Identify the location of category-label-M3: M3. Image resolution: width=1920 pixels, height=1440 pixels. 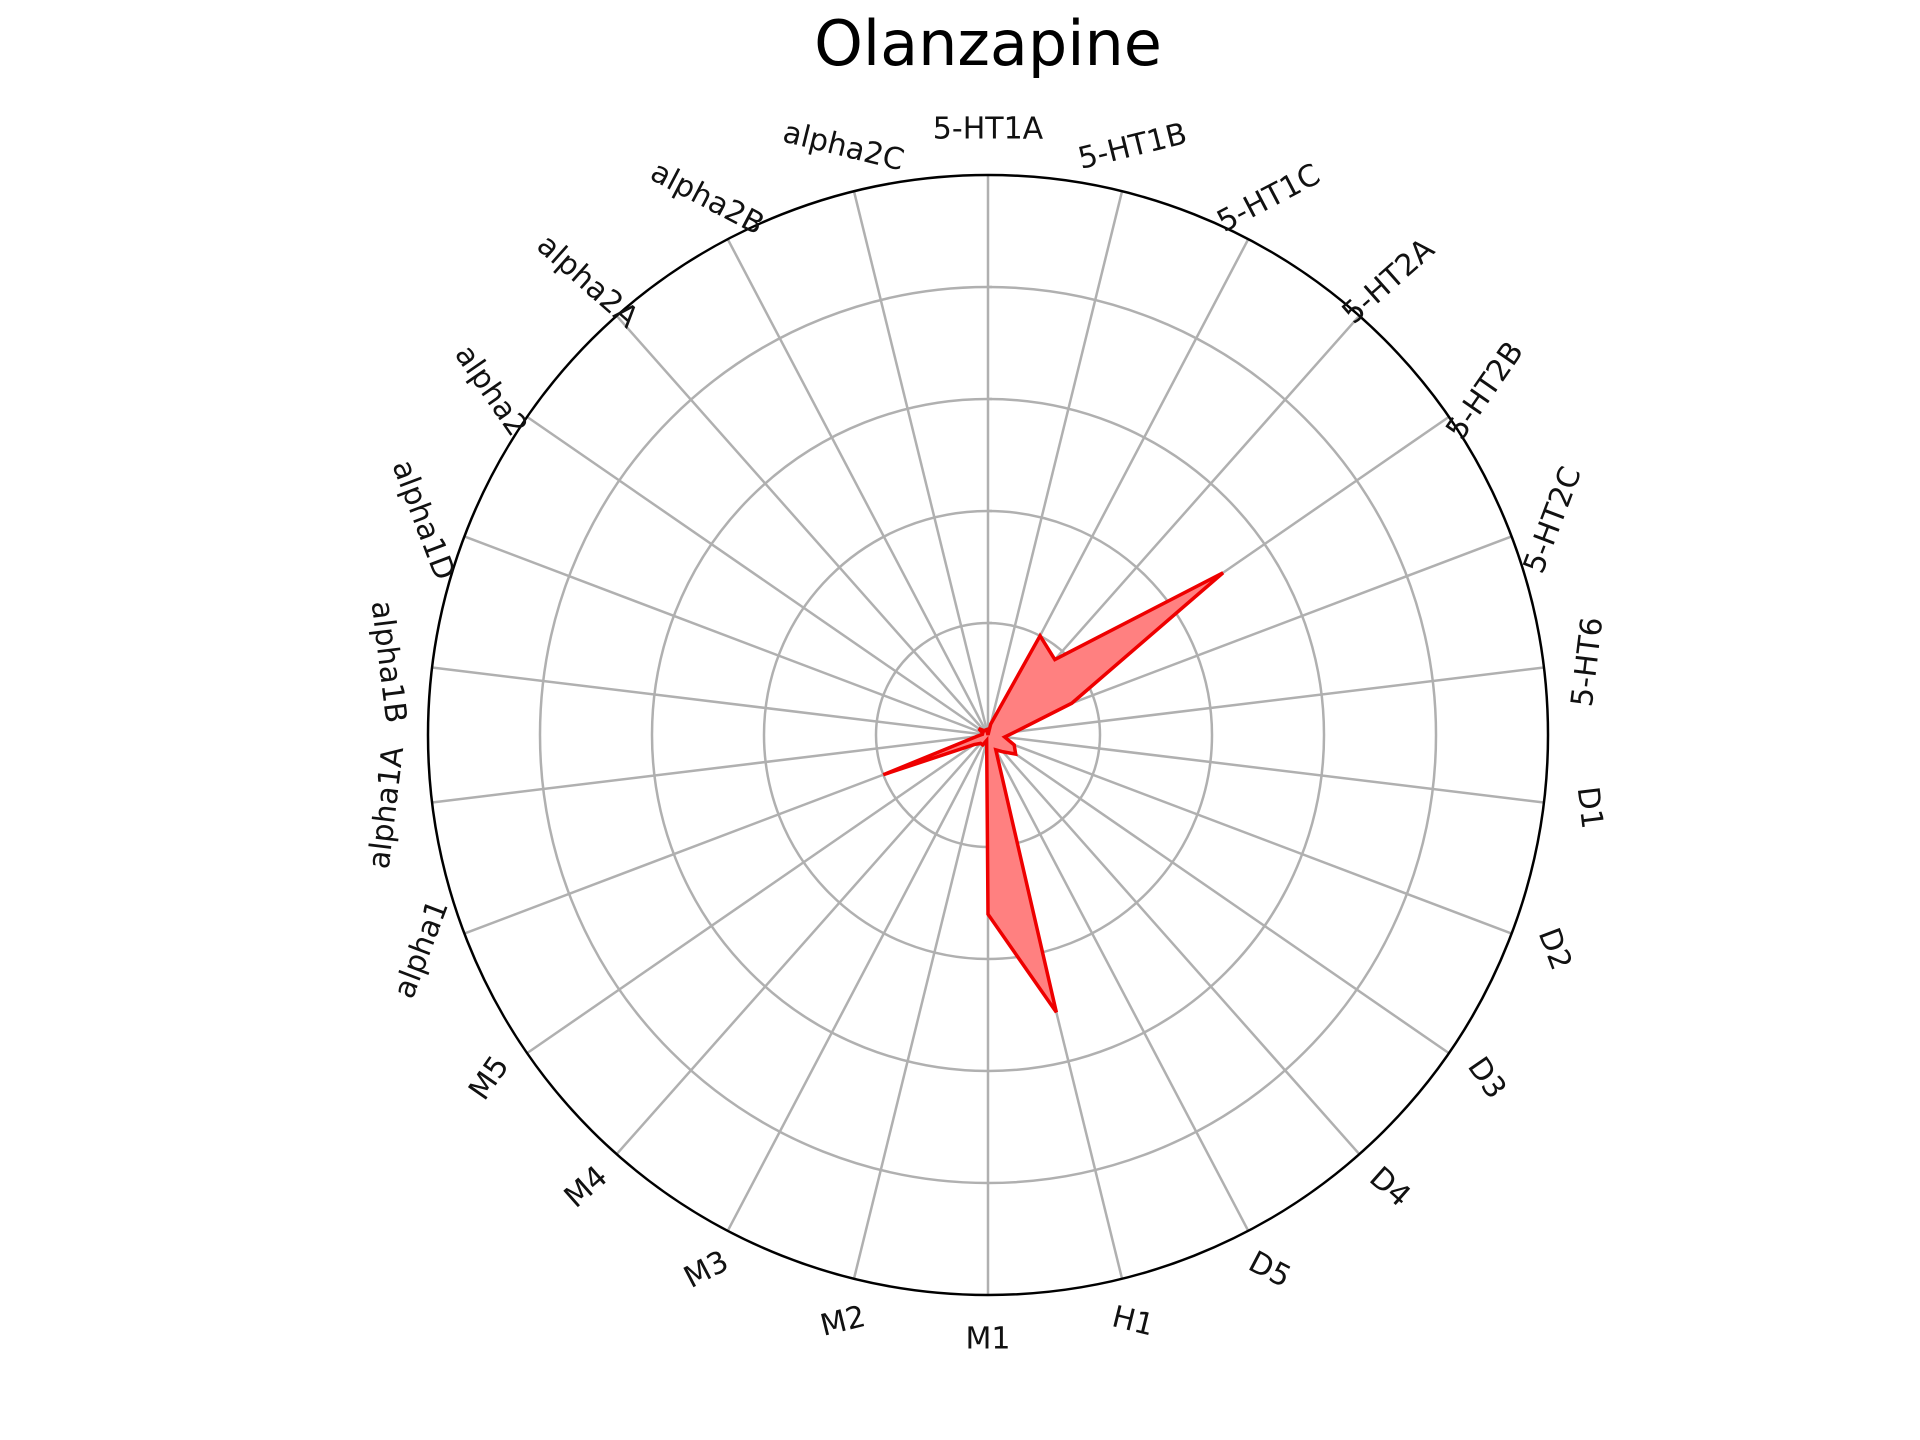
(706, 1270).